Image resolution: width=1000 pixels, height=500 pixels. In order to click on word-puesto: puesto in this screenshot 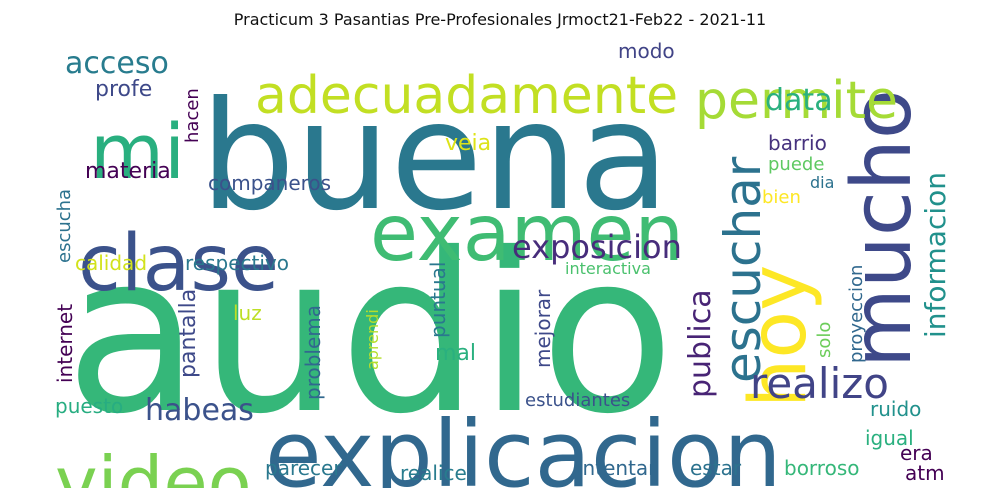, I will do `click(89, 406)`.